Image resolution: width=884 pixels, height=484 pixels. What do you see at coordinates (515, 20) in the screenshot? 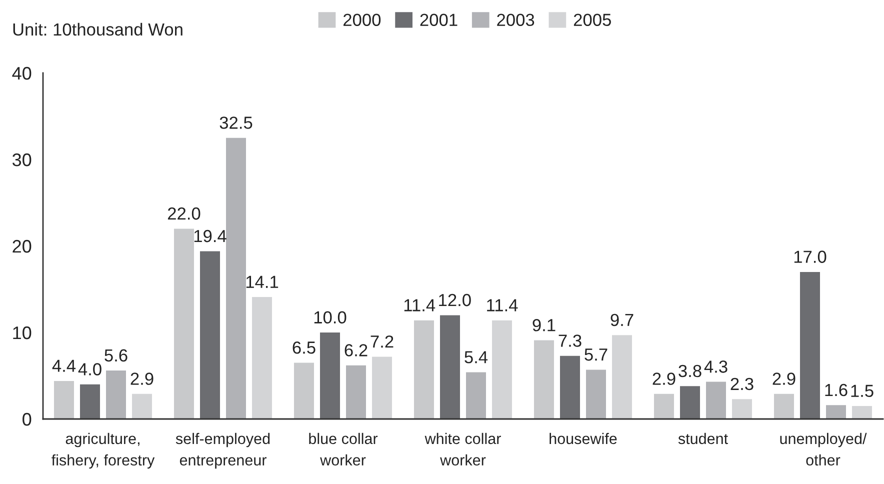
I see `legend-label: 2003` at bounding box center [515, 20].